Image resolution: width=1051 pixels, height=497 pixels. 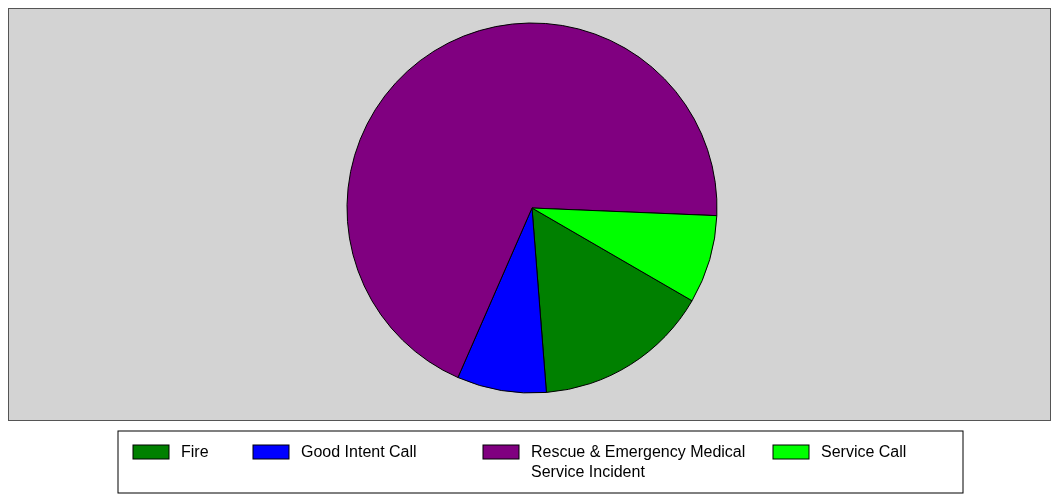 What do you see at coordinates (195, 451) in the screenshot?
I see `legend-label: Fire` at bounding box center [195, 451].